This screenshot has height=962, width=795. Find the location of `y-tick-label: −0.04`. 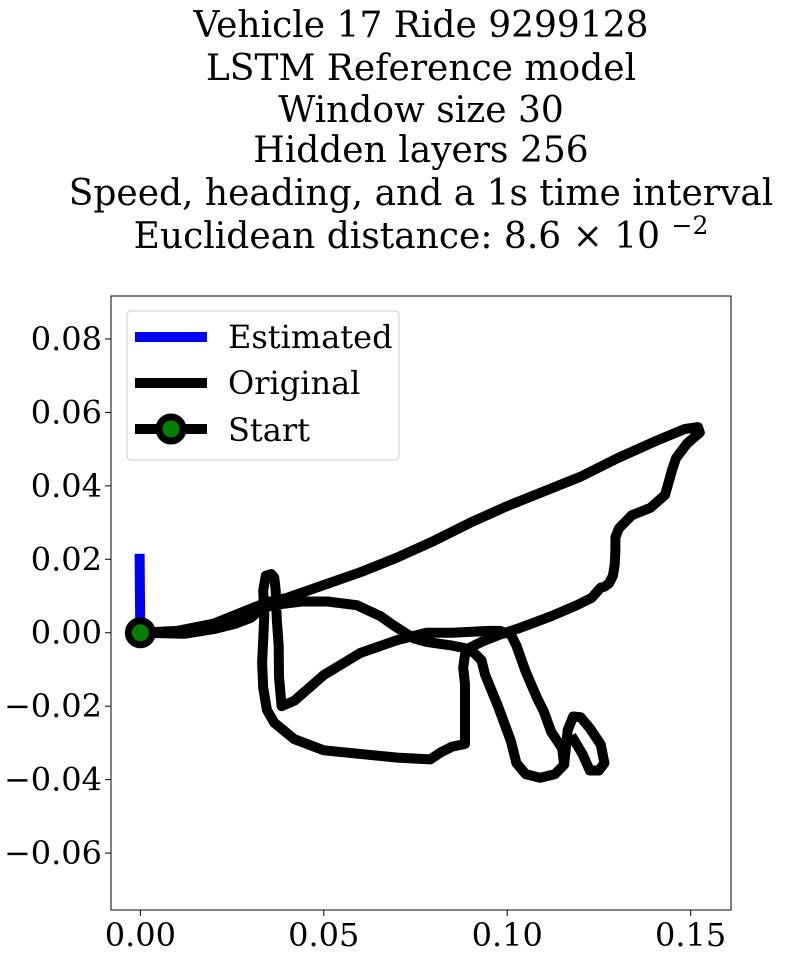

y-tick-label: −0.04 is located at coordinates (53, 780).